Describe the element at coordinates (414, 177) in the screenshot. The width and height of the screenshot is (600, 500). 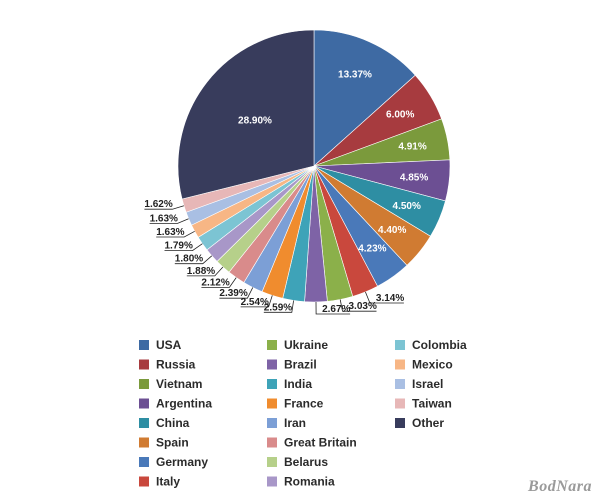
I see `data-label-argentina: 4.85%` at that location.